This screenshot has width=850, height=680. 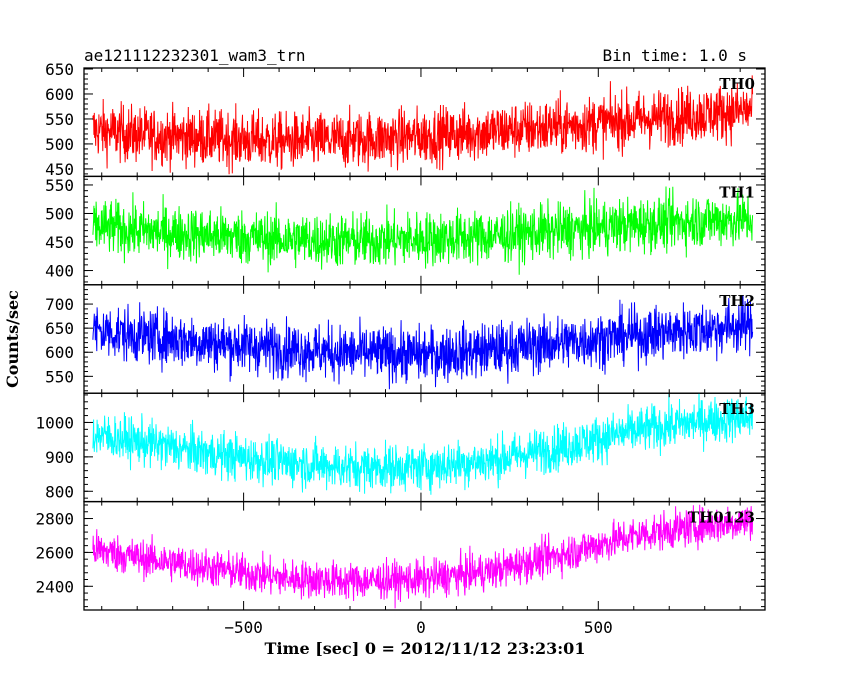 What do you see at coordinates (598, 627) in the screenshot?
I see `x-tick-label: 500` at bounding box center [598, 627].